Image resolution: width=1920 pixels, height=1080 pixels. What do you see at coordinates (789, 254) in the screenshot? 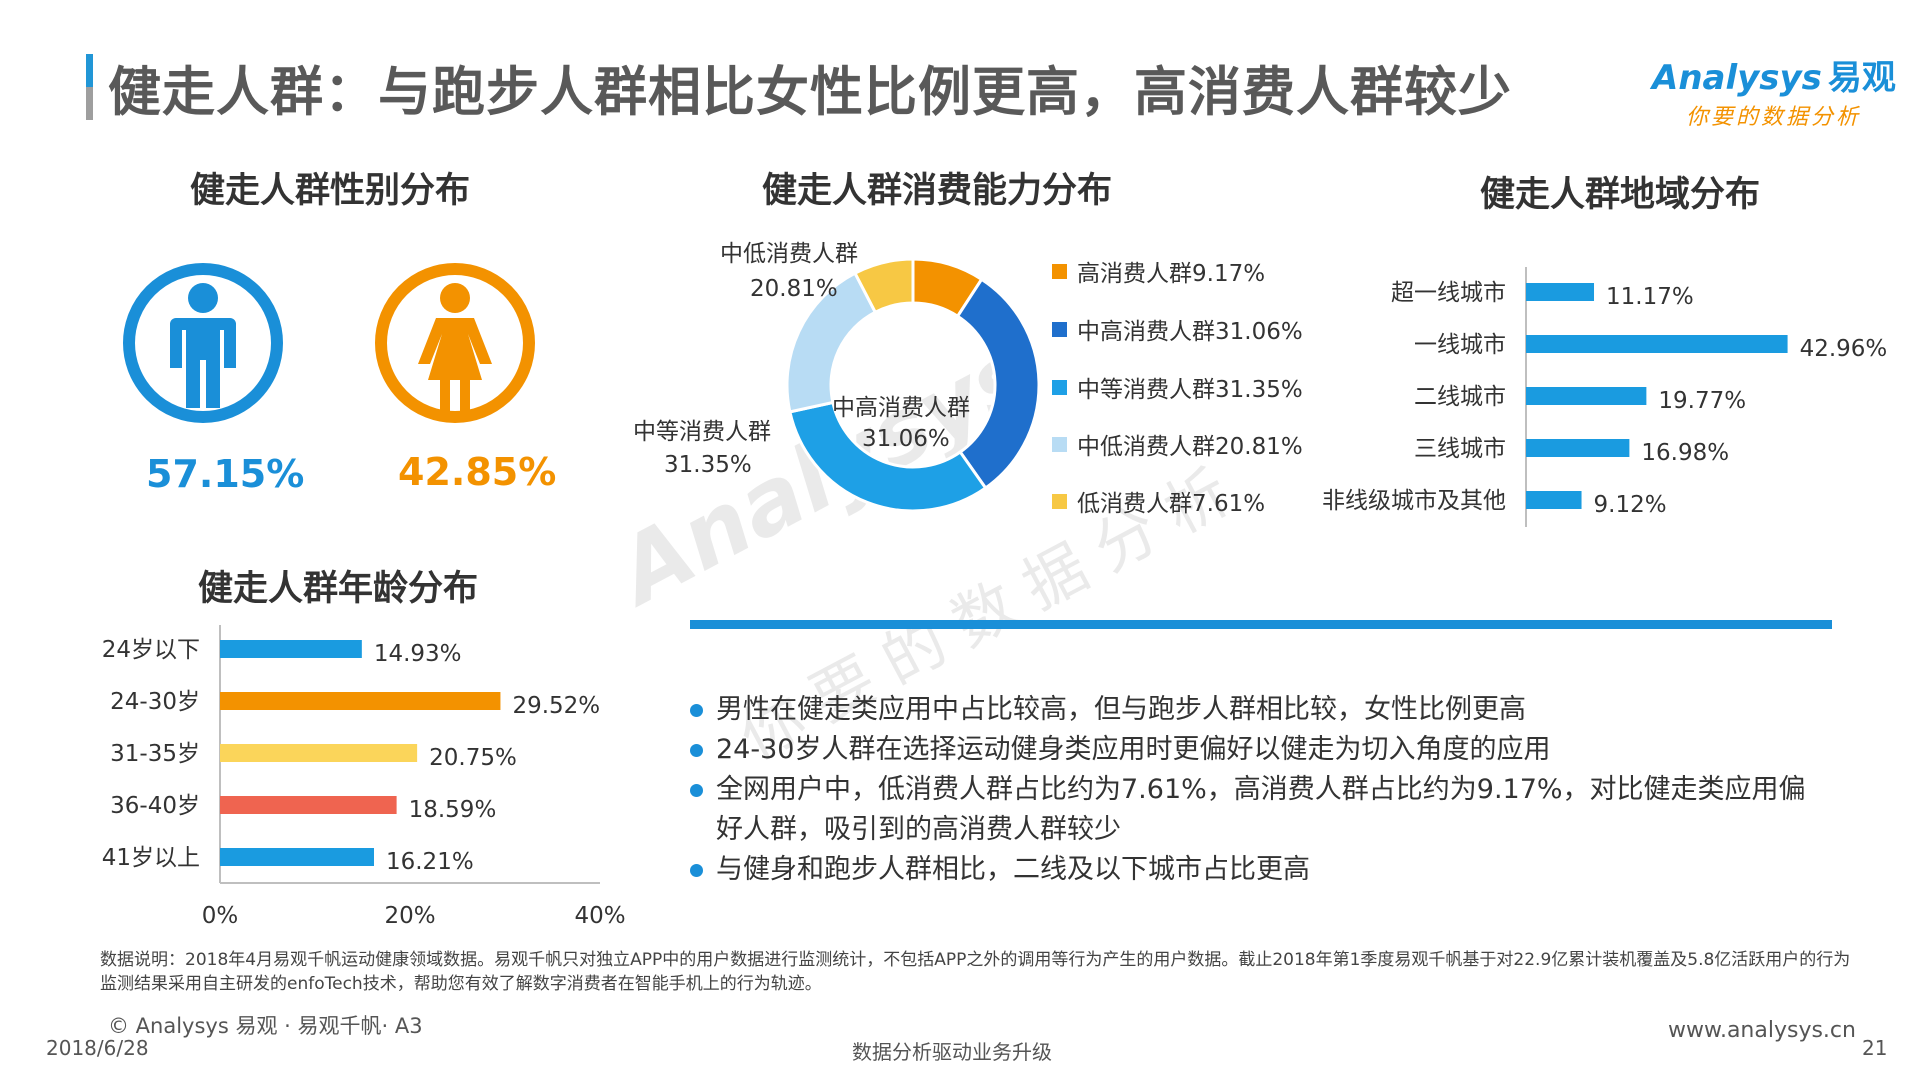
I see `donut-label-midlow-name: 中低消费人群` at bounding box center [789, 254].